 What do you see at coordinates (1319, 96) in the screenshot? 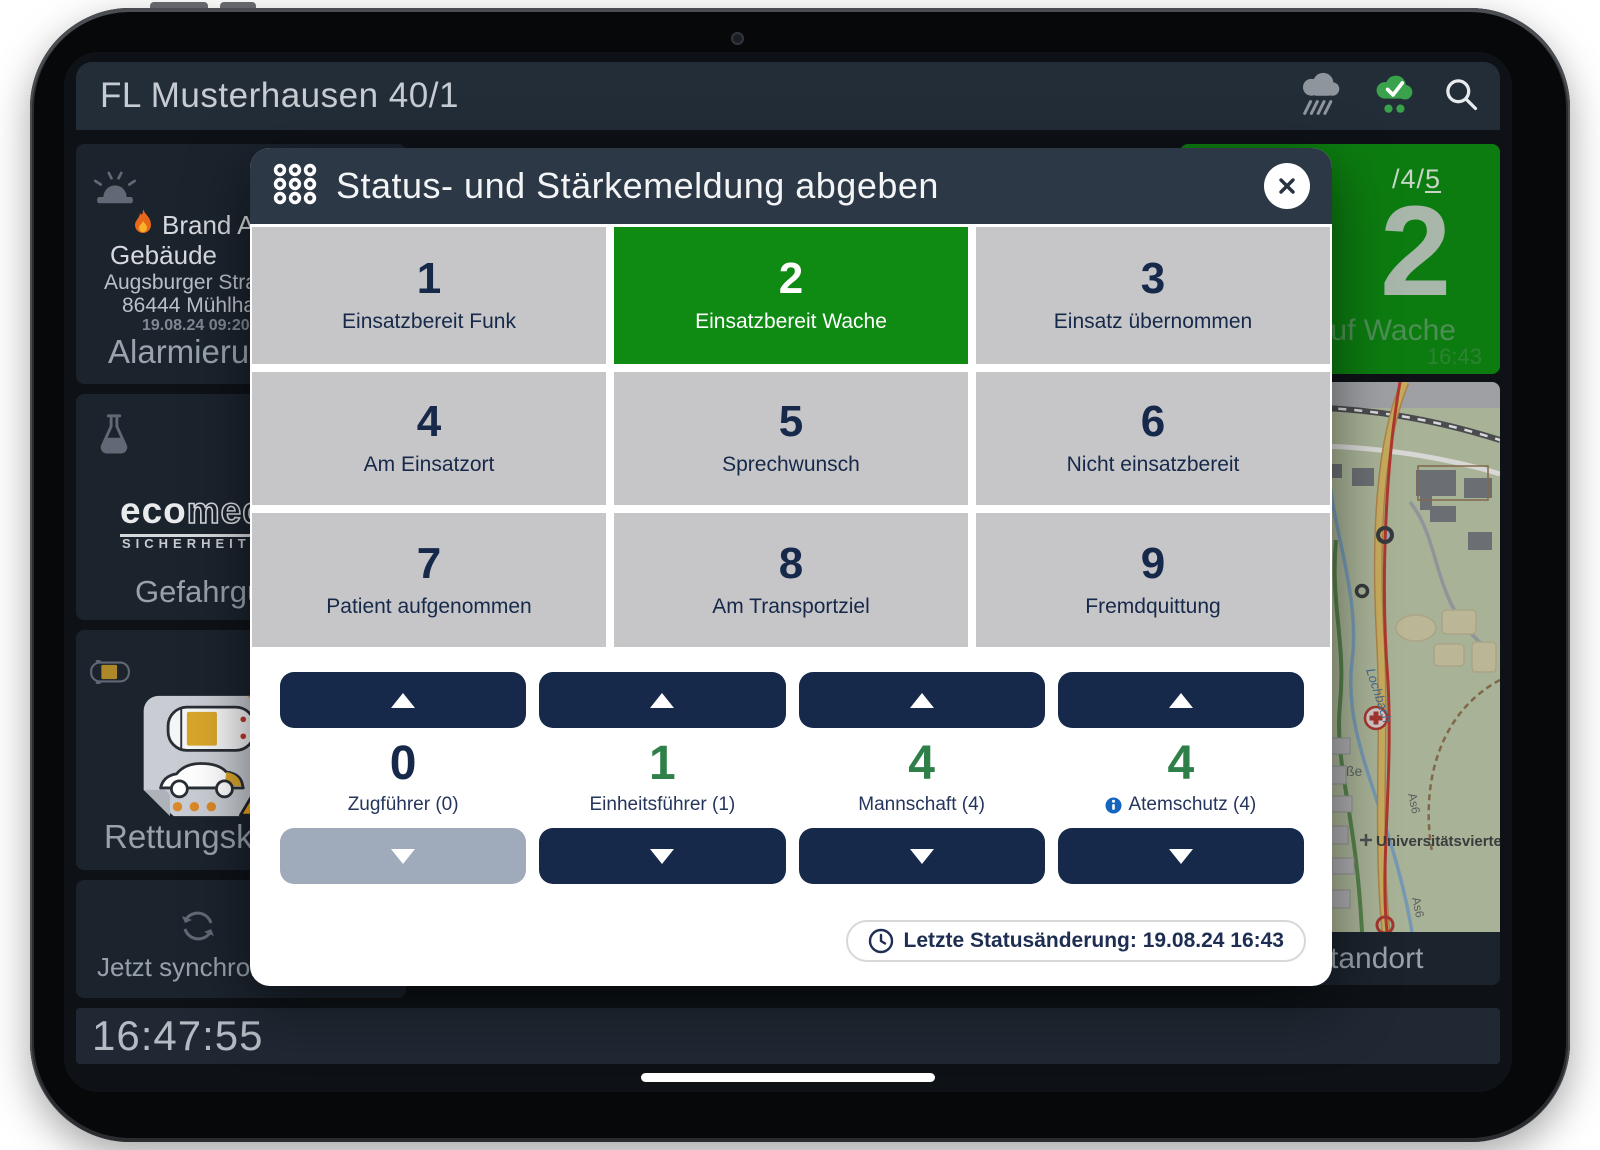
I see `weather-rain-cloud-icon` at bounding box center [1319, 96].